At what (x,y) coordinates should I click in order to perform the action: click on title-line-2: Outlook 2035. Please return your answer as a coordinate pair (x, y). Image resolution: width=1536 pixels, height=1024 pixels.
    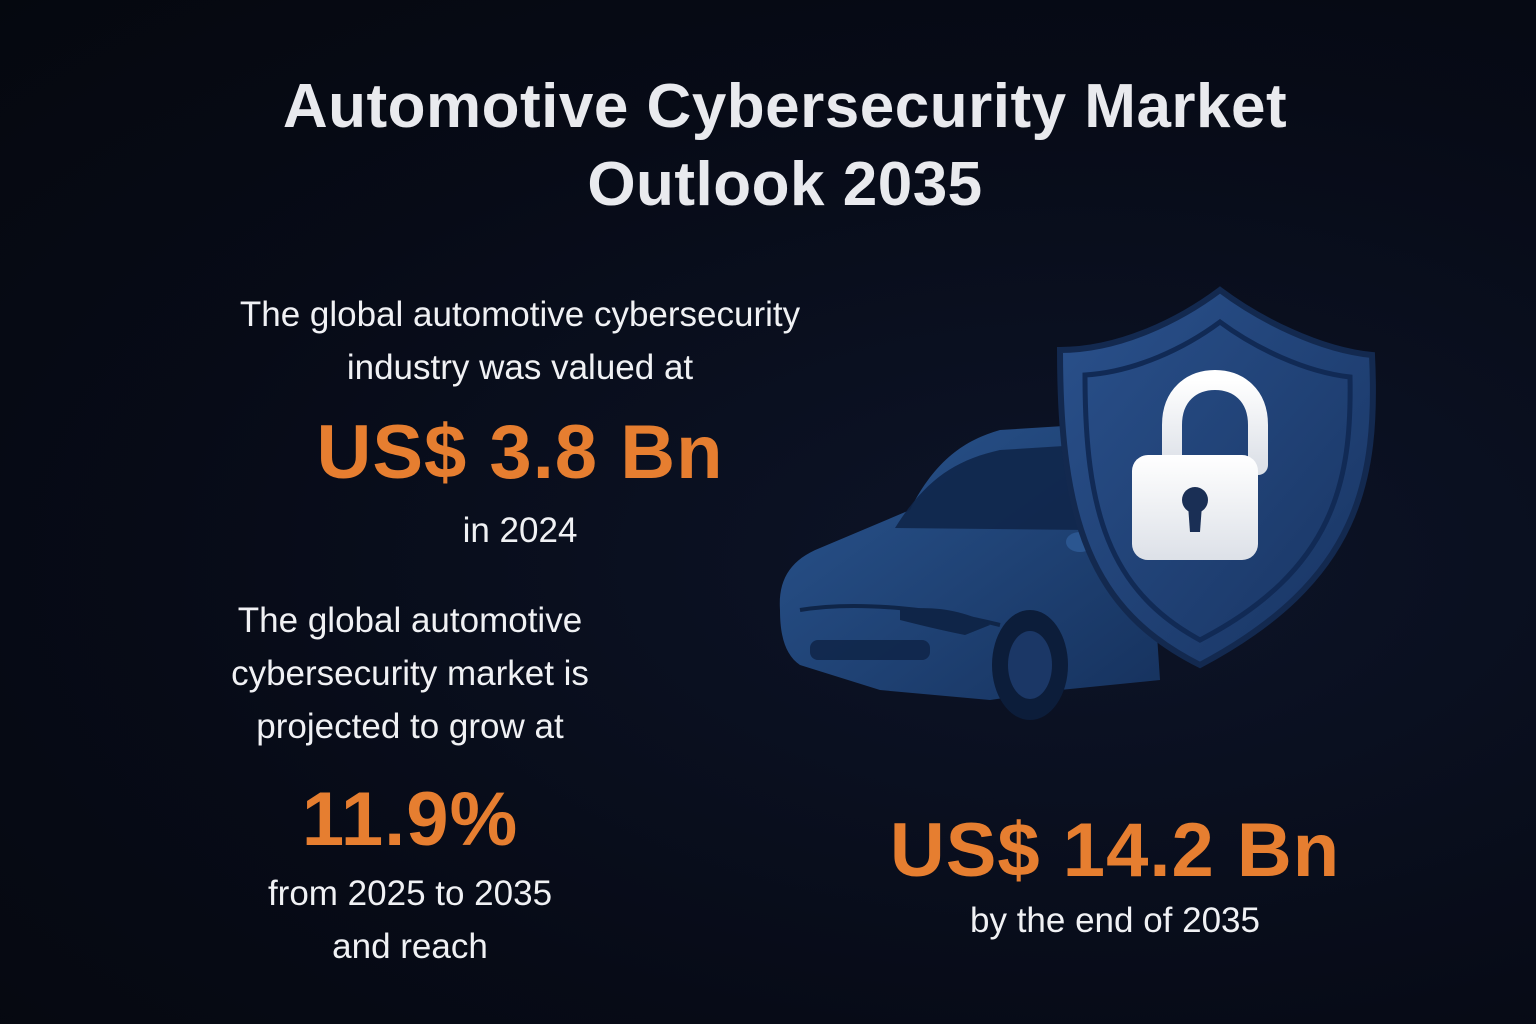
    Looking at the image, I should click on (785, 184).